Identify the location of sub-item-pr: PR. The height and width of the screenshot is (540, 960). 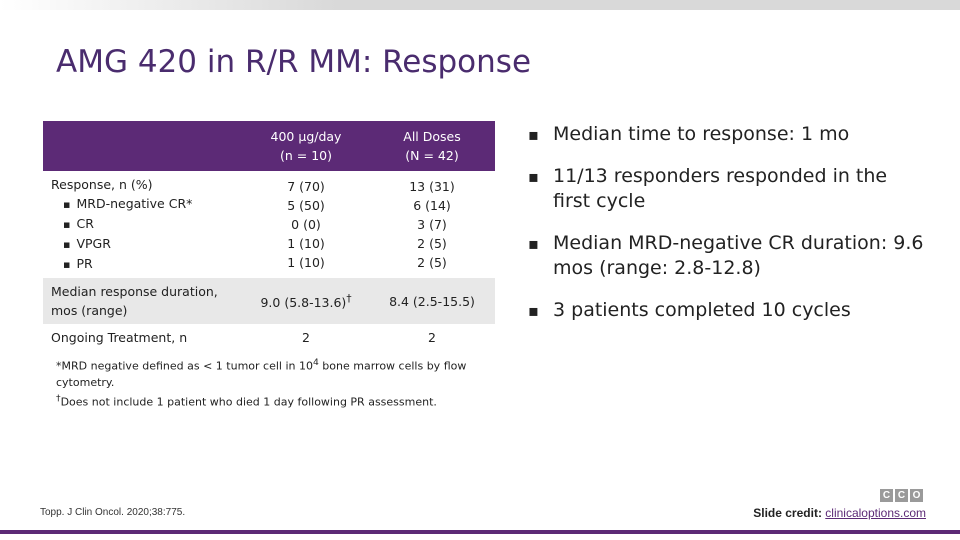
(145, 264).